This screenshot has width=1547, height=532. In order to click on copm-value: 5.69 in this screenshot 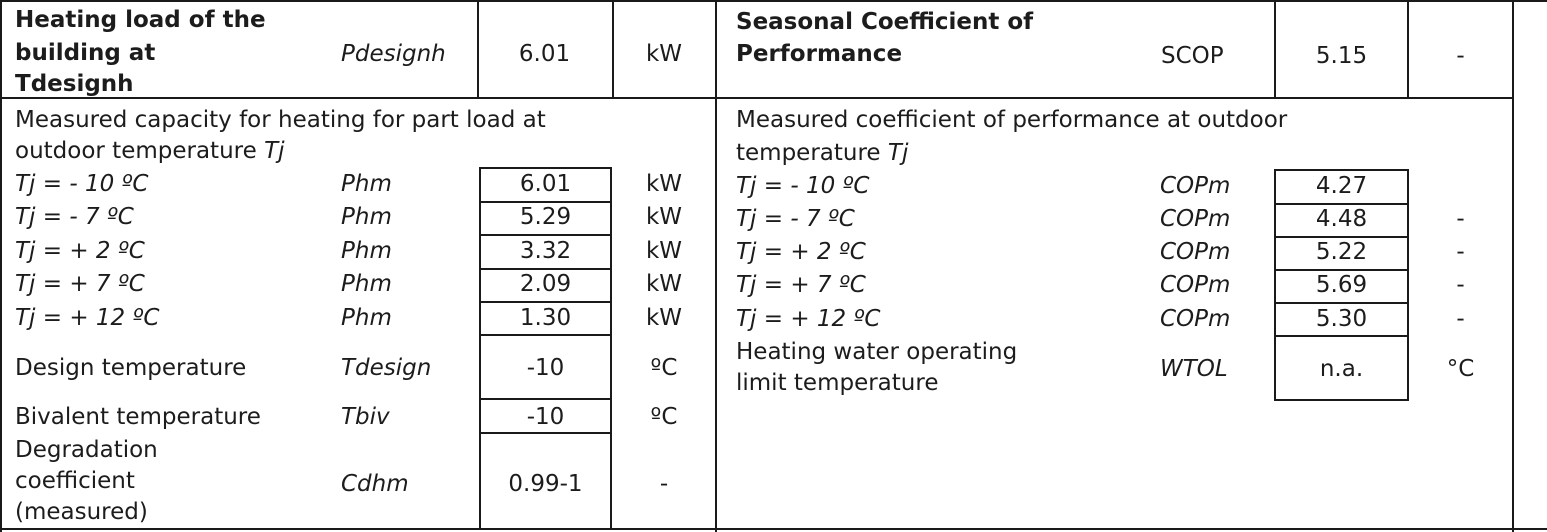, I will do `click(1341, 285)`.